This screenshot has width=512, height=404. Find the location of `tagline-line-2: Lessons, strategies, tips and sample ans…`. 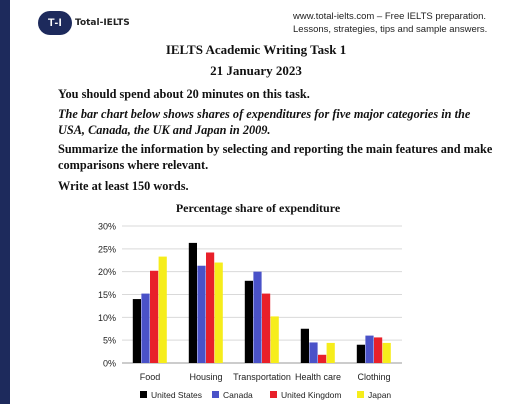

tagline-line-2: Lessons, strategies, tips and sample ans… is located at coordinates (390, 29).